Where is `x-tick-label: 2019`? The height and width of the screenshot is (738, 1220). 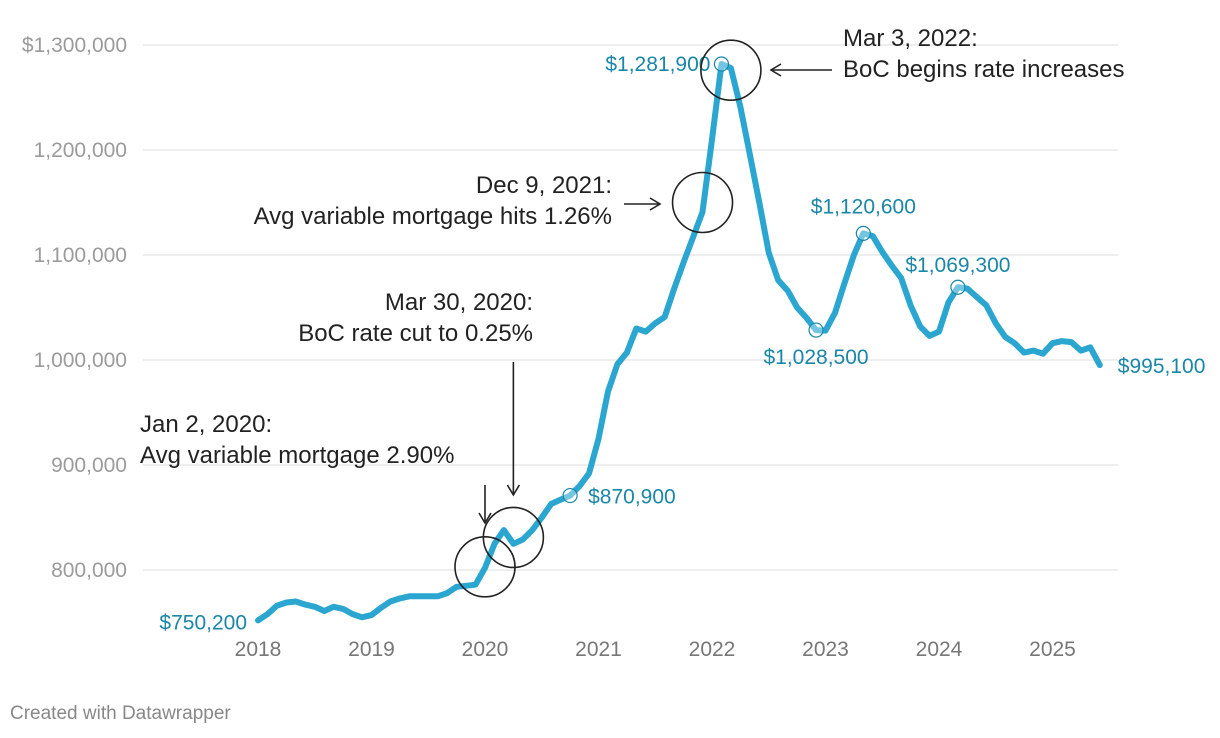
x-tick-label: 2019 is located at coordinates (371, 649).